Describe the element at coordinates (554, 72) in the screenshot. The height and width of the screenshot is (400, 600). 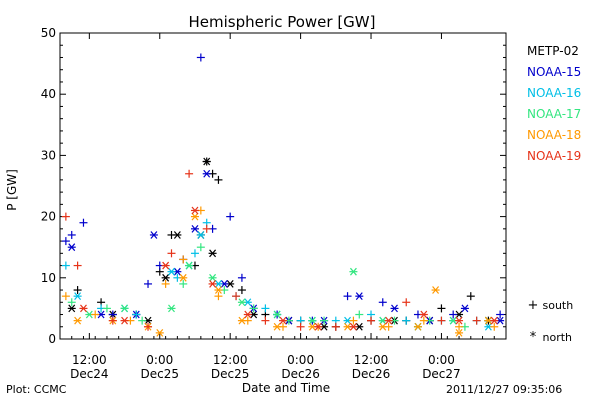
I see `legend-item-noaa-15: NOAA-15` at that location.